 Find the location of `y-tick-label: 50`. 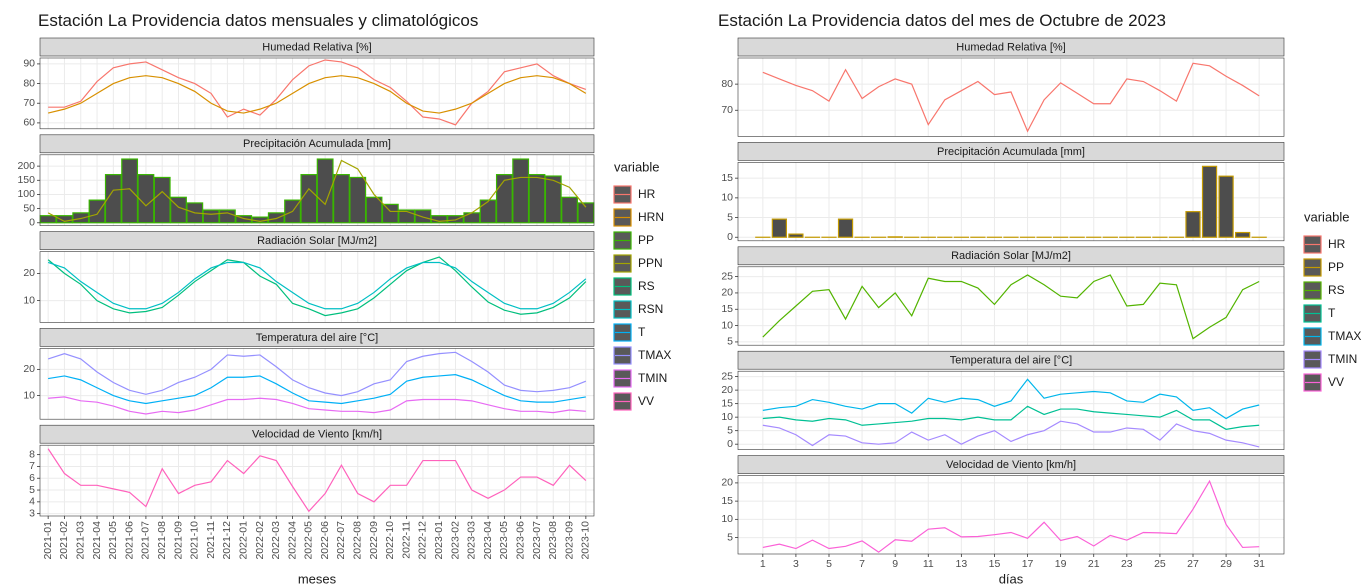

y-tick-label: 50 is located at coordinates (29, 208).